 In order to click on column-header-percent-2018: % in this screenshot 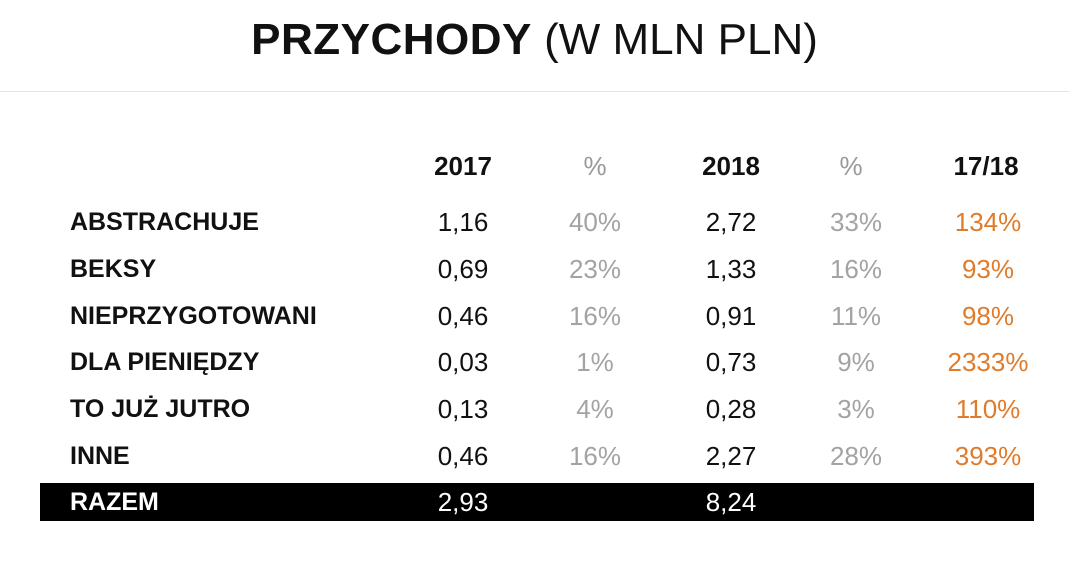, I will do `click(851, 166)`.